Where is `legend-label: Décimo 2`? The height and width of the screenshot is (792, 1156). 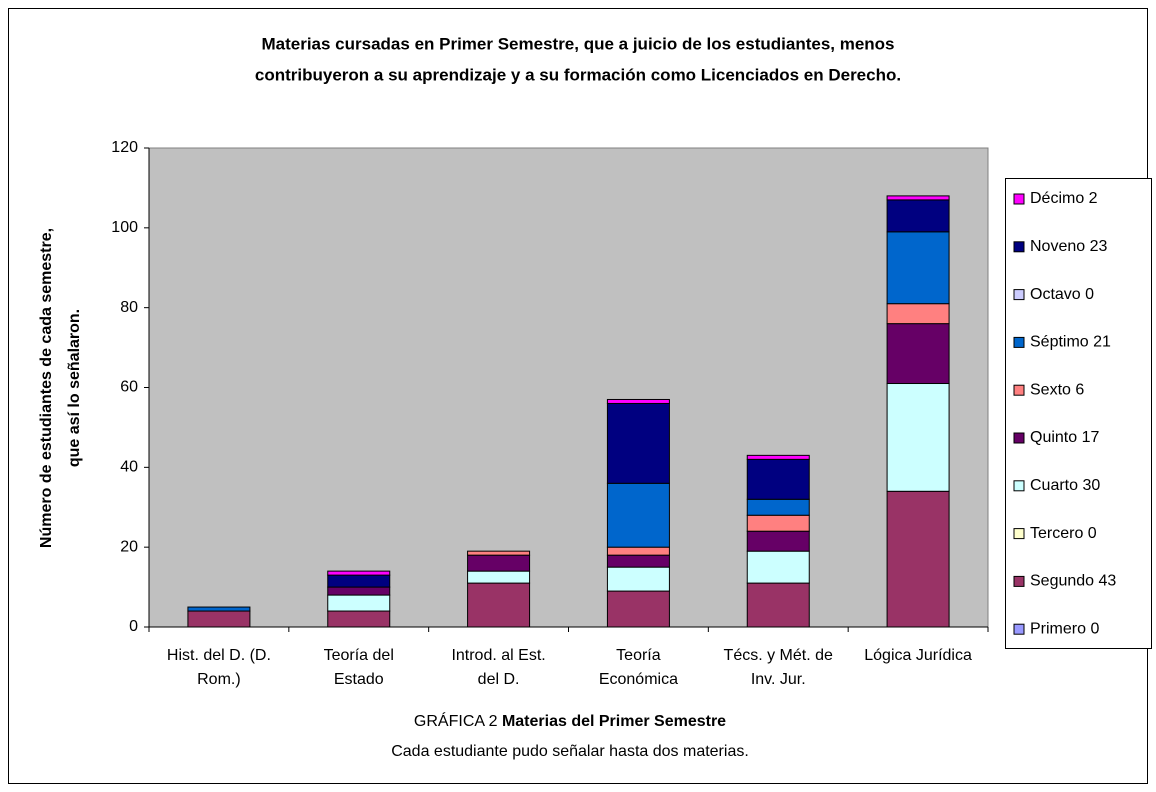
legend-label: Décimo 2 is located at coordinates (1064, 198).